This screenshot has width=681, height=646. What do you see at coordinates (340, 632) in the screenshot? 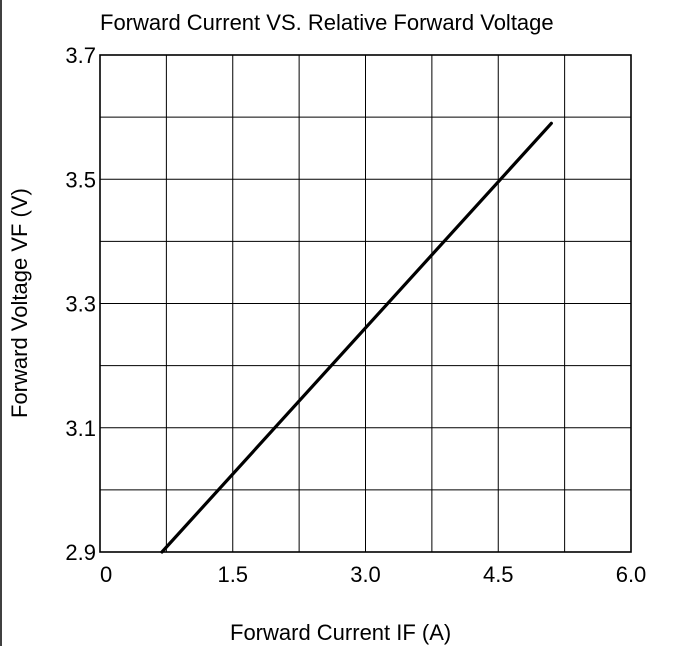
I see `x-axis-label: Forward Current IF (A)` at bounding box center [340, 632].